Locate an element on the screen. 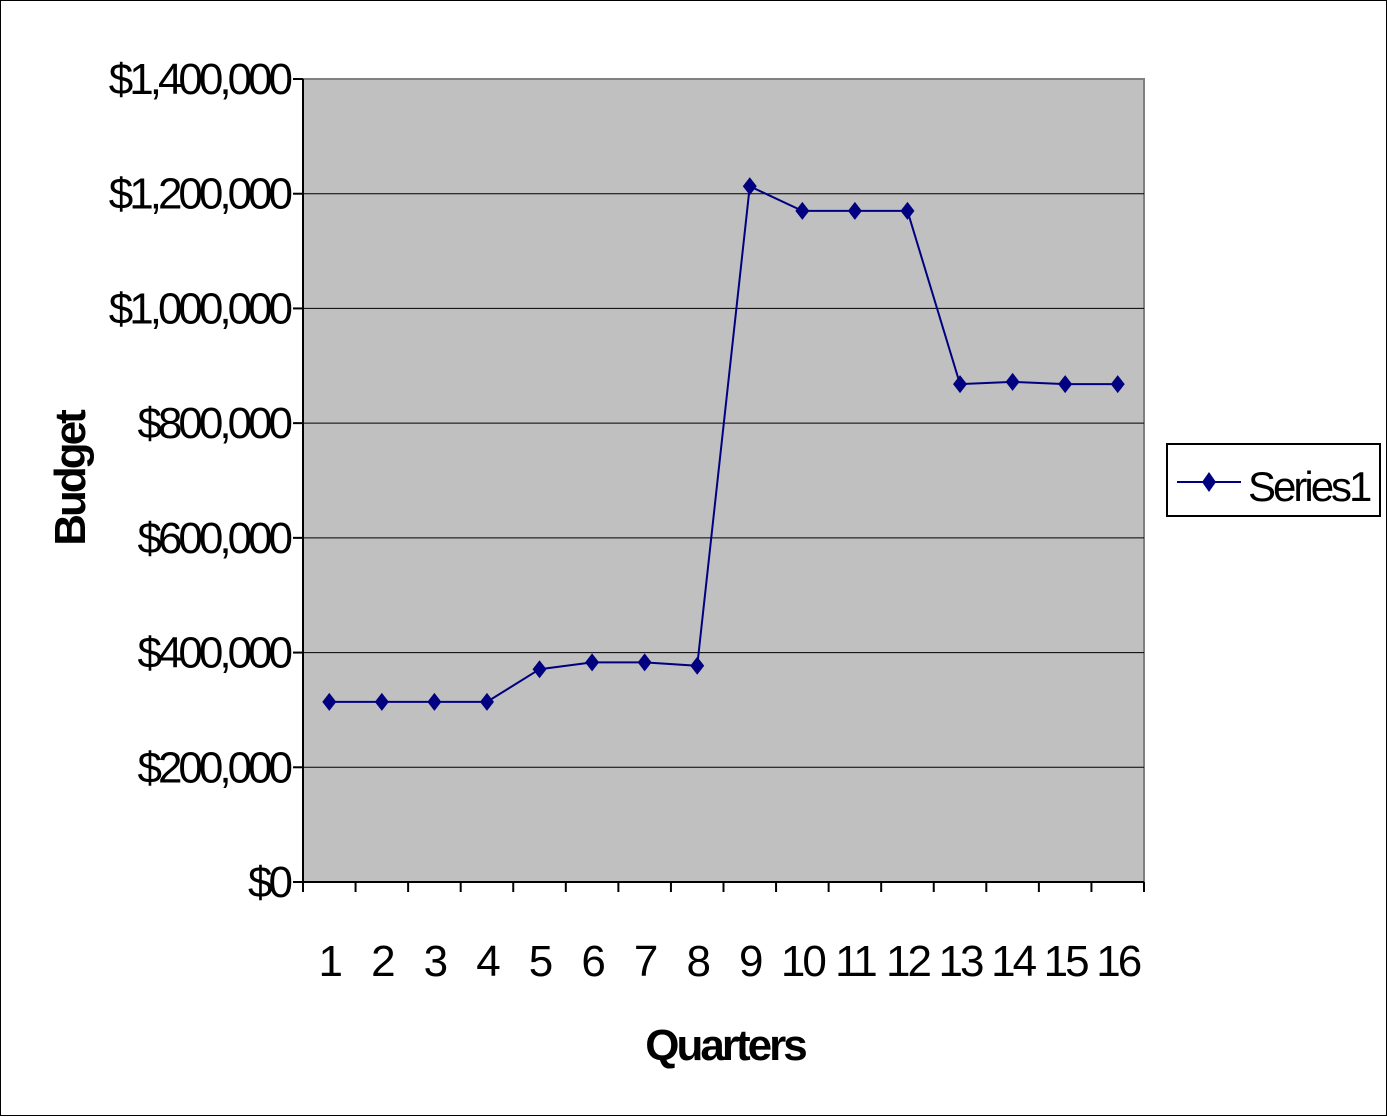  legend-box is located at coordinates (1273, 480).